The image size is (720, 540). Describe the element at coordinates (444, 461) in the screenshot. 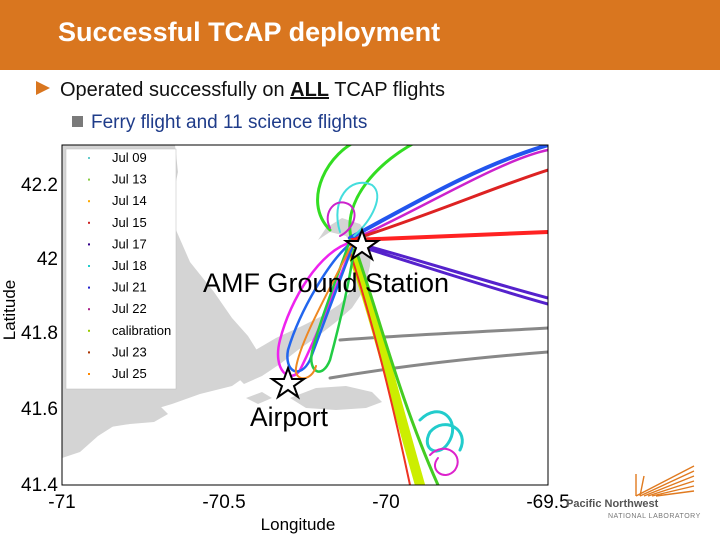

I see `track-magenta-loops` at that location.